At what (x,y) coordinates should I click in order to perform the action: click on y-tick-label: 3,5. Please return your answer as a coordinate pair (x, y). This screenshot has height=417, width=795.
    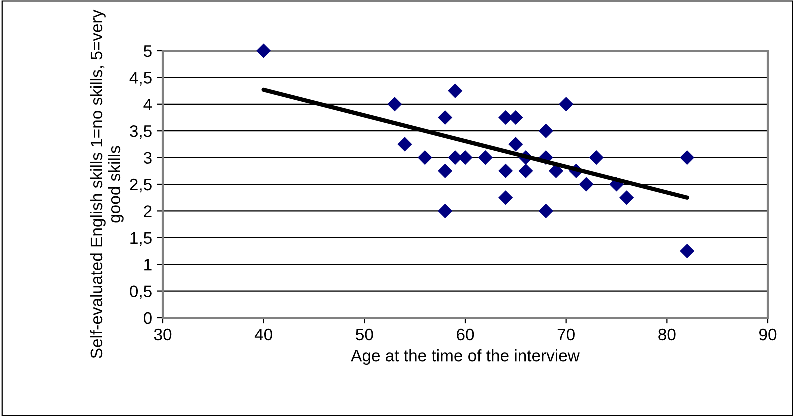
    Looking at the image, I should click on (141, 133).